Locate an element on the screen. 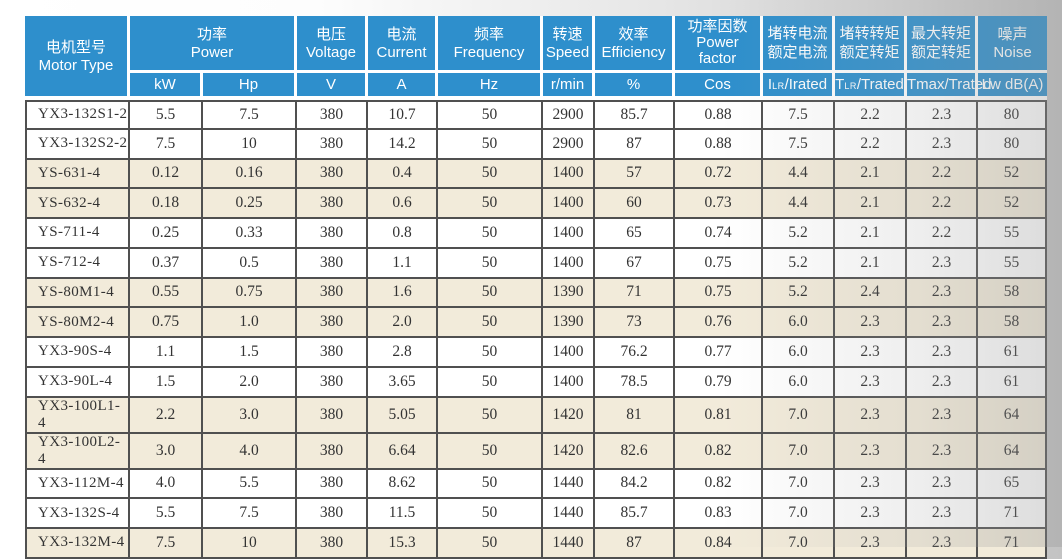 This screenshot has width=1062, height=559. cell-power_hp: 2.0 is located at coordinates (250, 382).